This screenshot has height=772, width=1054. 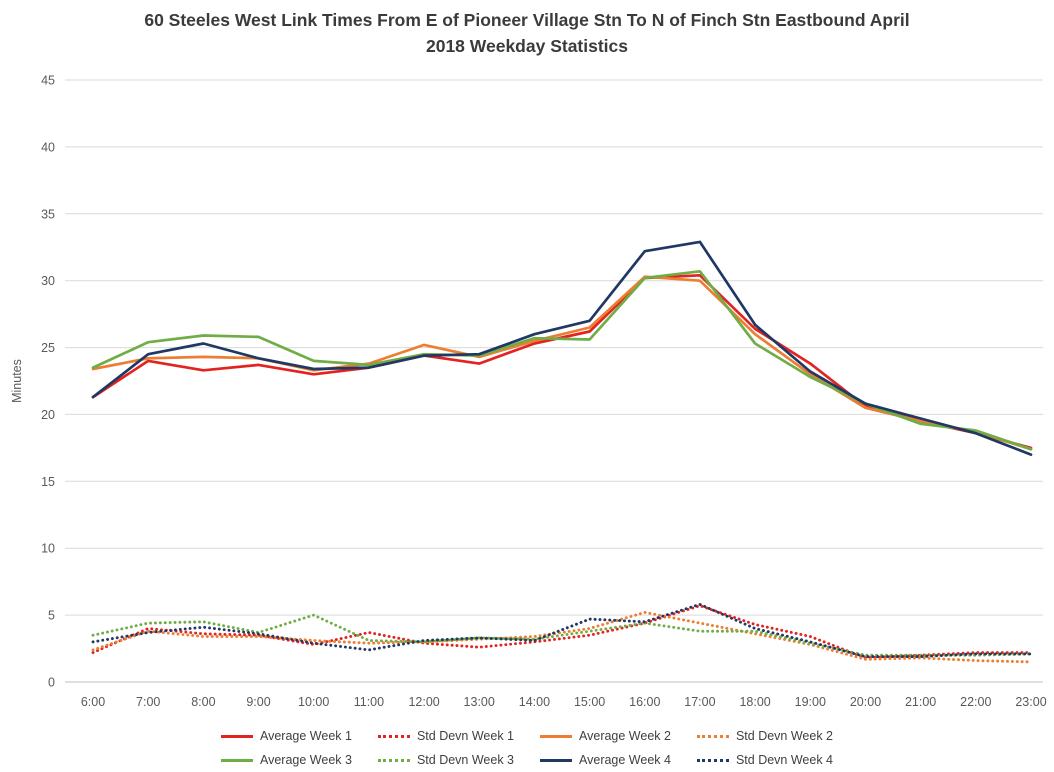 I want to click on legend-item-average-week-3: Average Week 3, so click(x=286, y=760).